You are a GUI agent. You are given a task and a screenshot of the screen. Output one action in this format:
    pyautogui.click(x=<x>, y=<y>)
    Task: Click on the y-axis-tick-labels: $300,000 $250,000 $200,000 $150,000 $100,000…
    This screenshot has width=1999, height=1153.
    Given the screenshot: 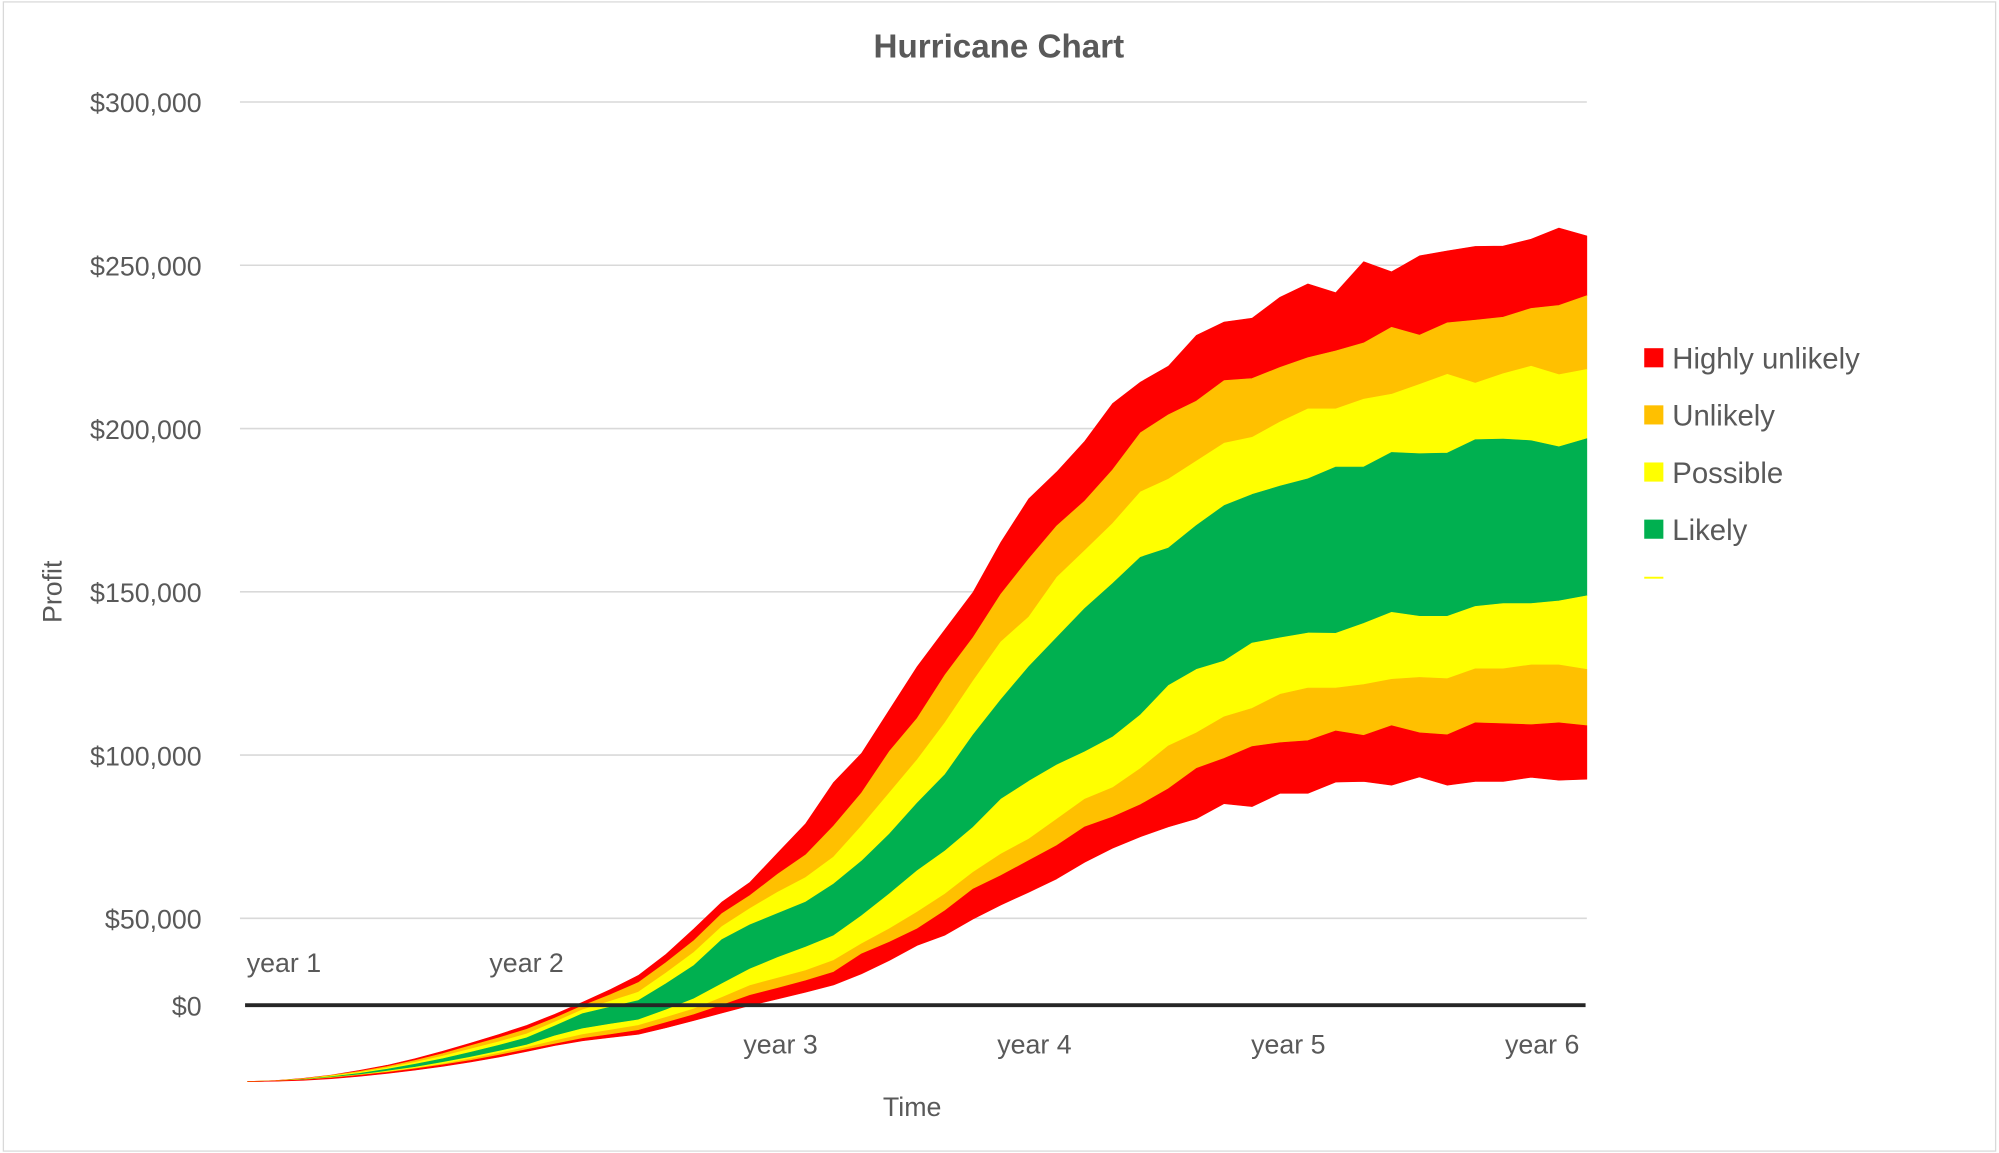 What is the action you would take?
    pyautogui.click(x=146, y=511)
    